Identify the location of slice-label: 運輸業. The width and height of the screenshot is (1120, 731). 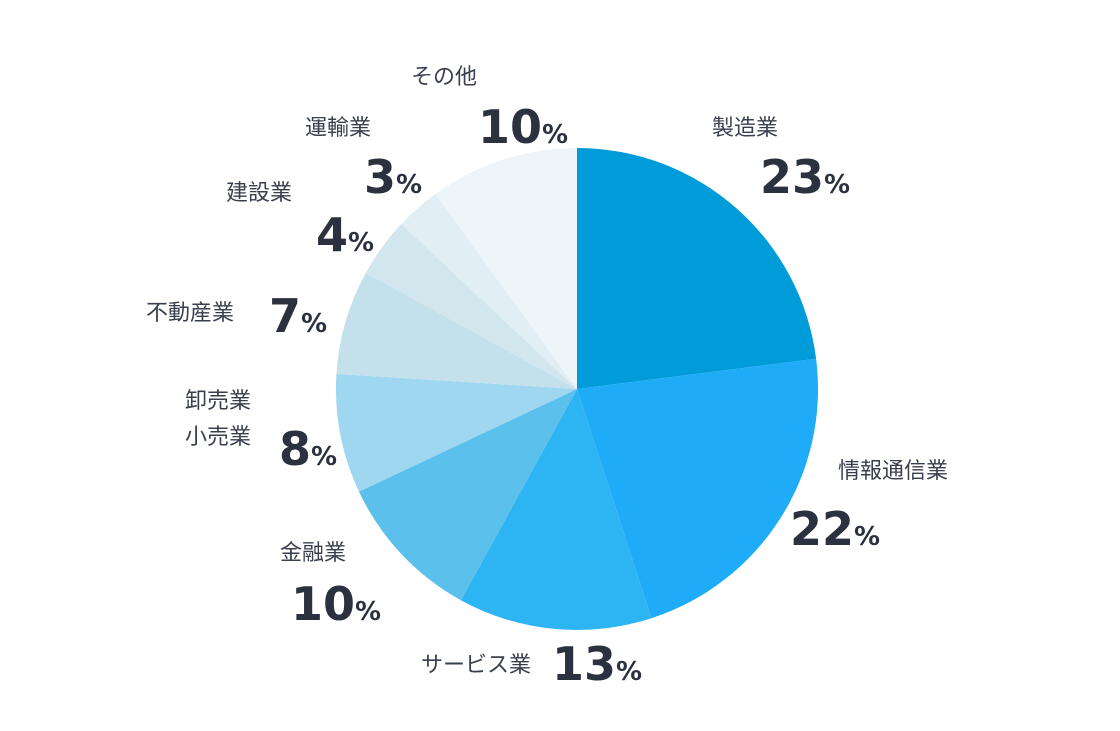
(338, 128).